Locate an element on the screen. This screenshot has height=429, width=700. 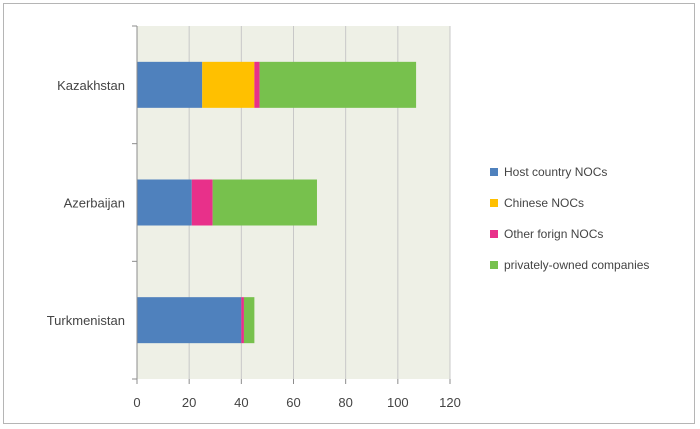
legend-label: Chinese NOCs is located at coordinates (544, 203).